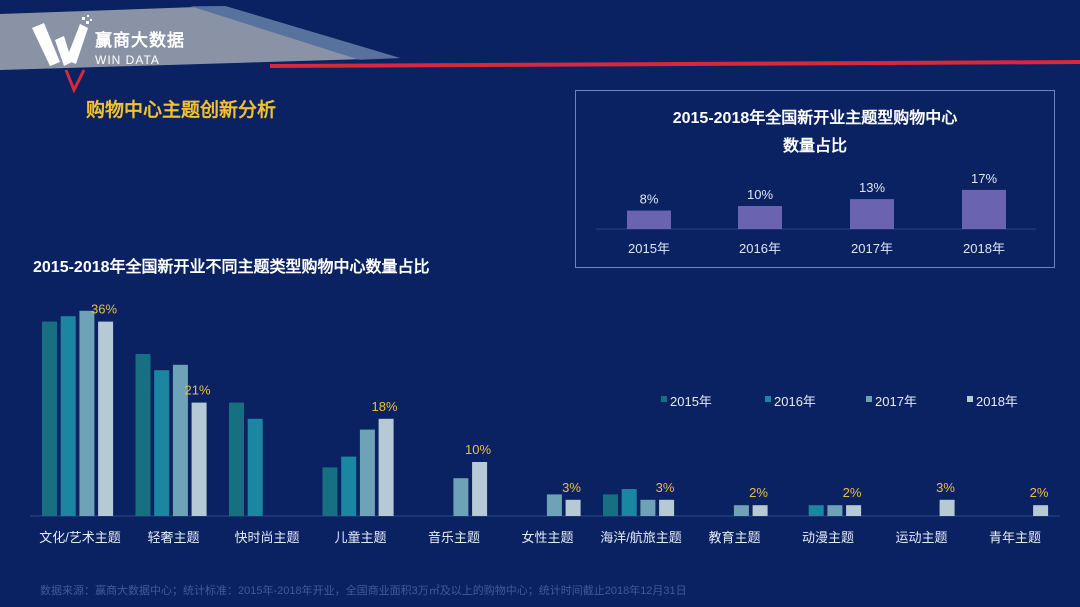  I want to click on x-tick-label: 轻奢主题, so click(173, 537).